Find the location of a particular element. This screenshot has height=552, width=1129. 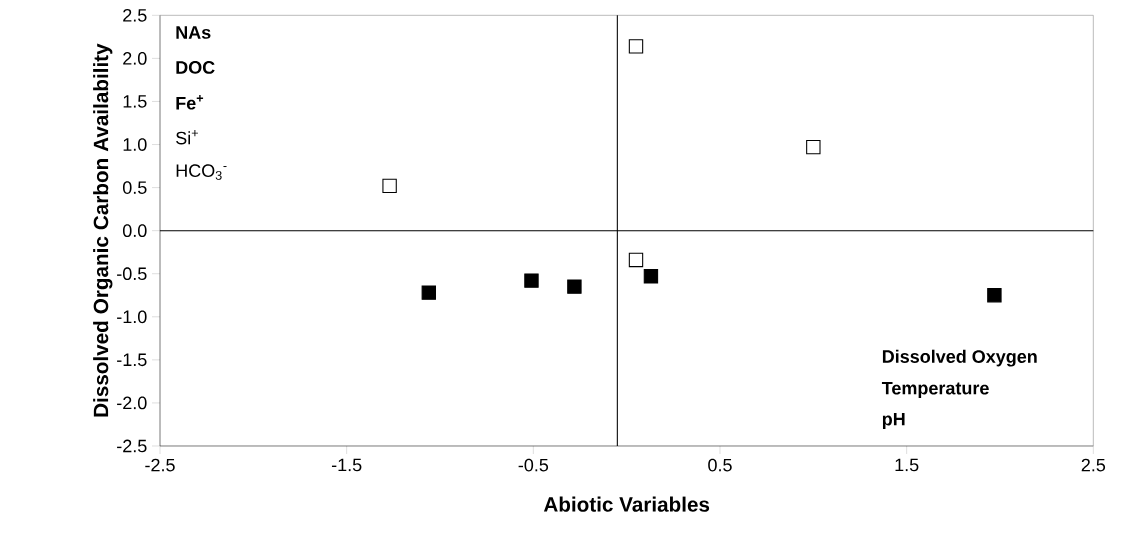

y-axis-title: Dissolved Organic Carbon Availability is located at coordinates (103, 230).